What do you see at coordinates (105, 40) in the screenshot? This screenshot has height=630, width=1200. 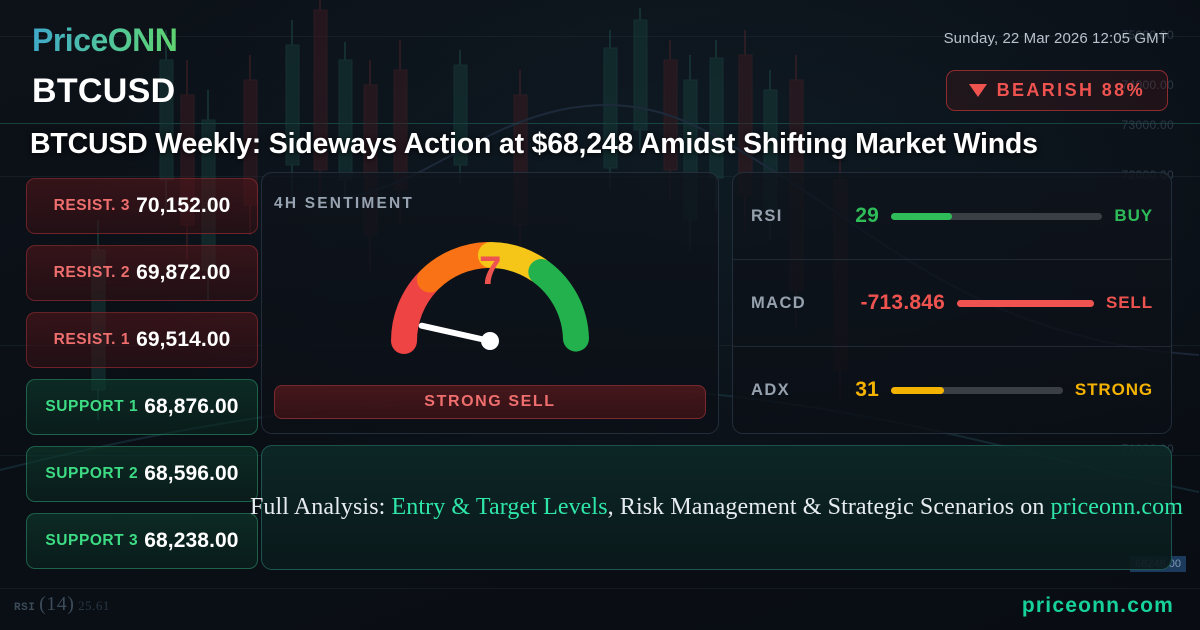 I see `brand-logo: PriceONN` at bounding box center [105, 40].